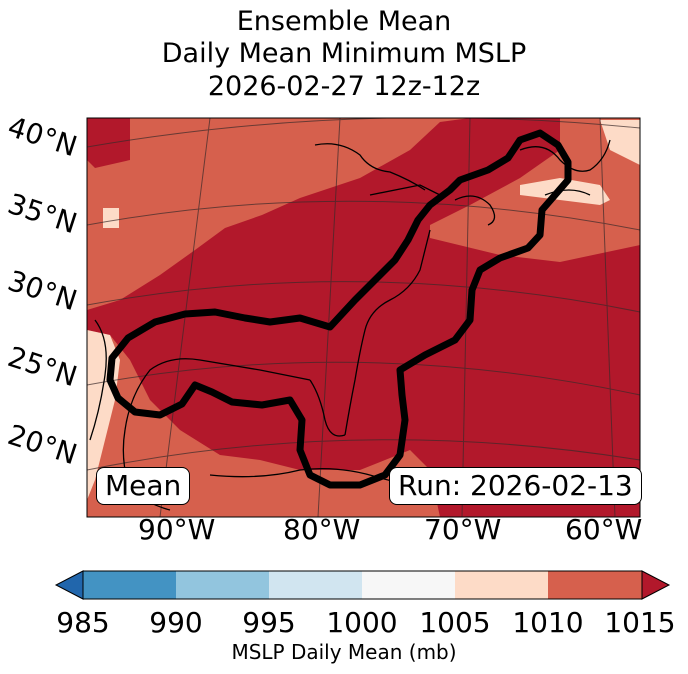 The width and height of the screenshot is (688, 674). I want to click on colorbar-over-triangle, so click(656, 585).